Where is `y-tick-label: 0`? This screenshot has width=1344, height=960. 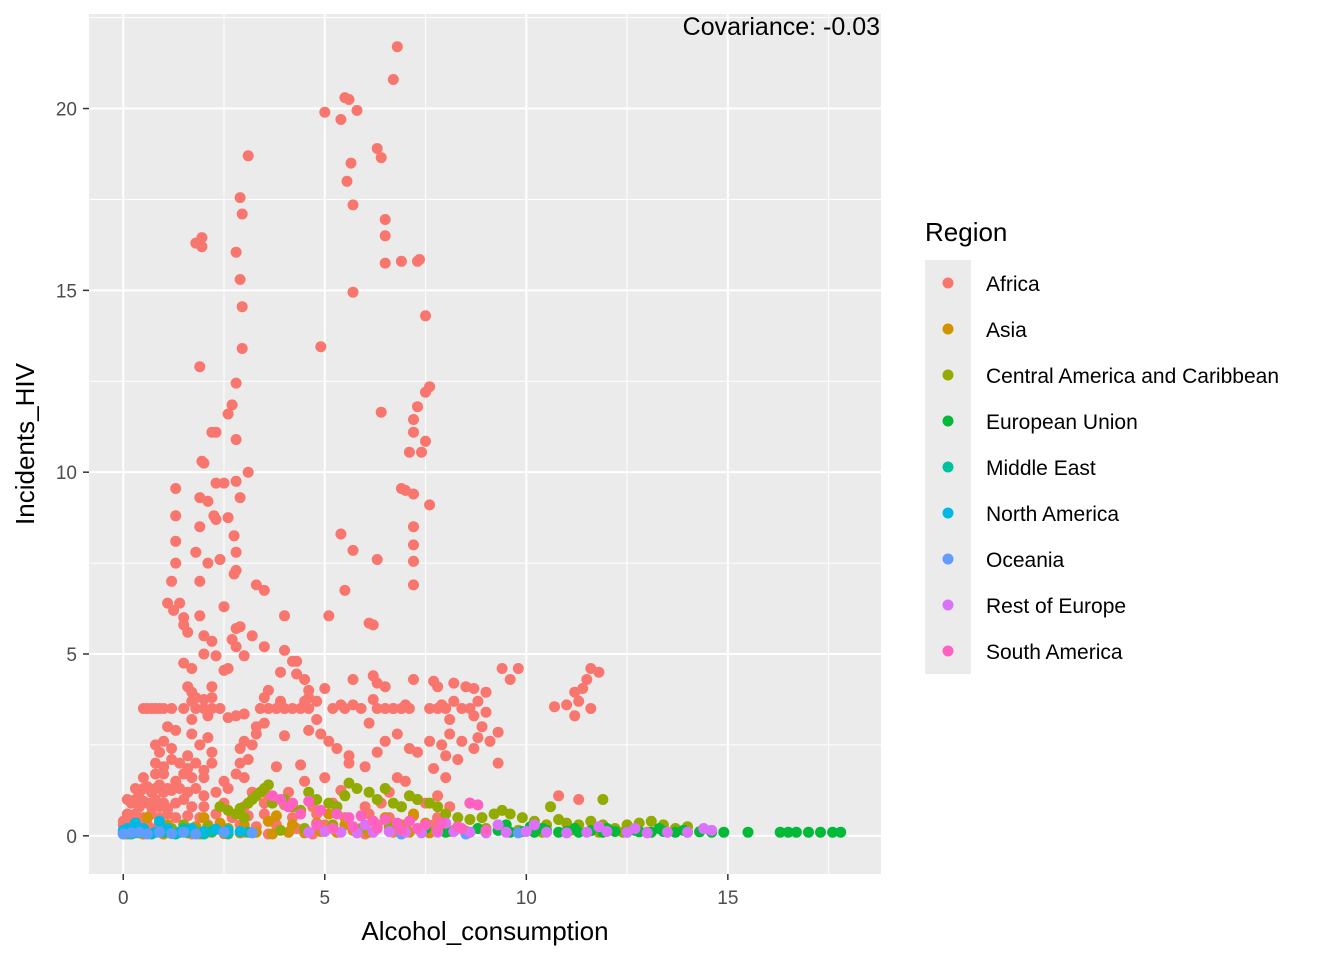 y-tick-label: 0 is located at coordinates (71, 837).